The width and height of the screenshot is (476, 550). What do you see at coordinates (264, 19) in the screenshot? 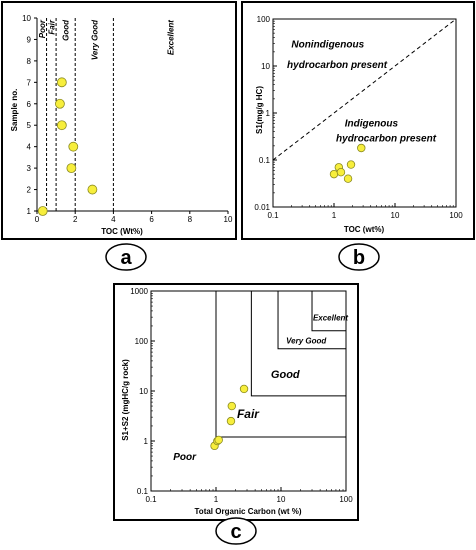
I see `panel-b-y-tick-label: 100` at bounding box center [264, 19].